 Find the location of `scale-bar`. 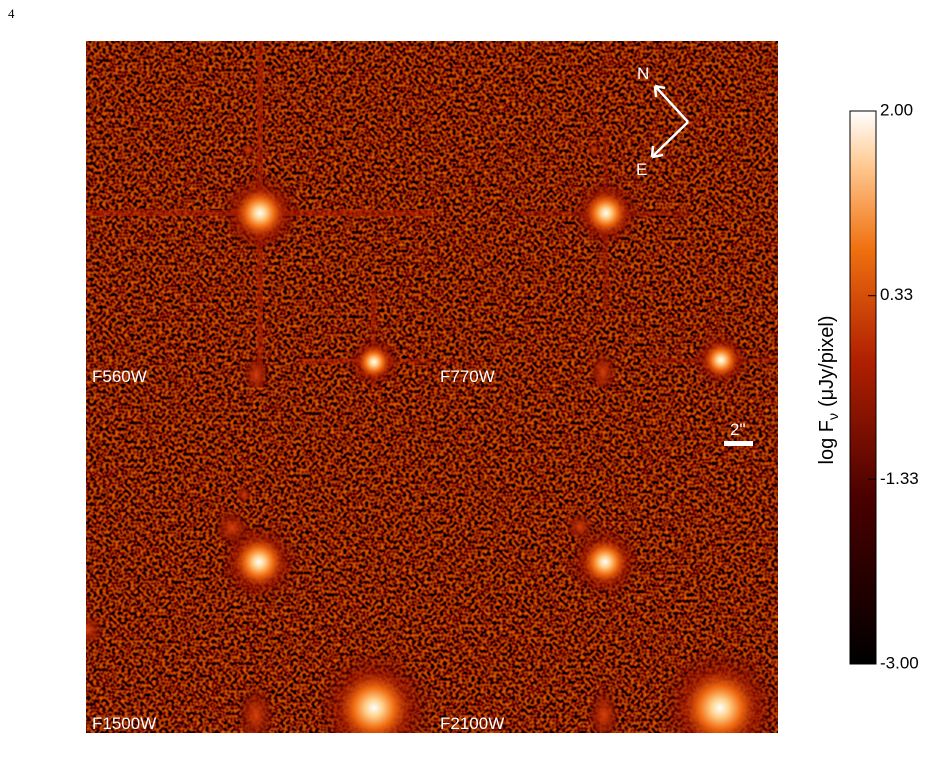

scale-bar is located at coordinates (738, 443).